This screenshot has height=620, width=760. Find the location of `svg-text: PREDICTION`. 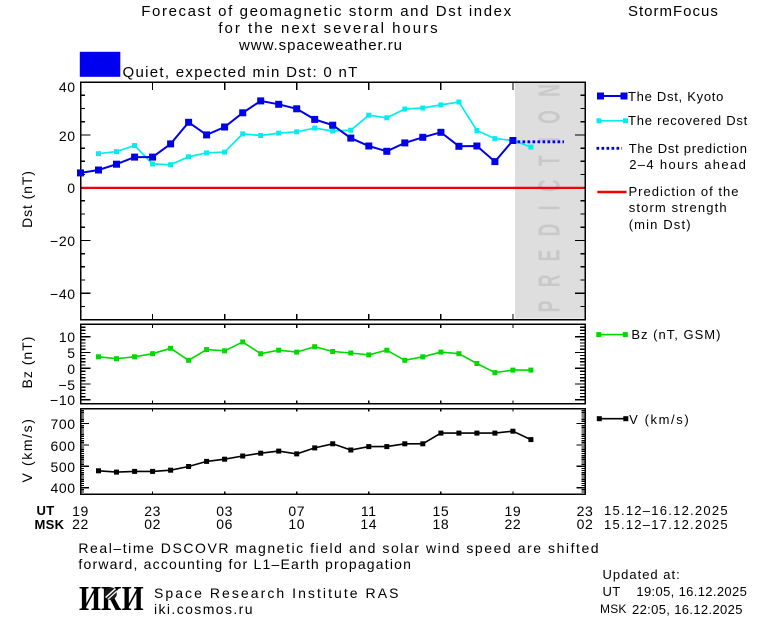

svg-text: PREDICTION is located at coordinates (549, 191).